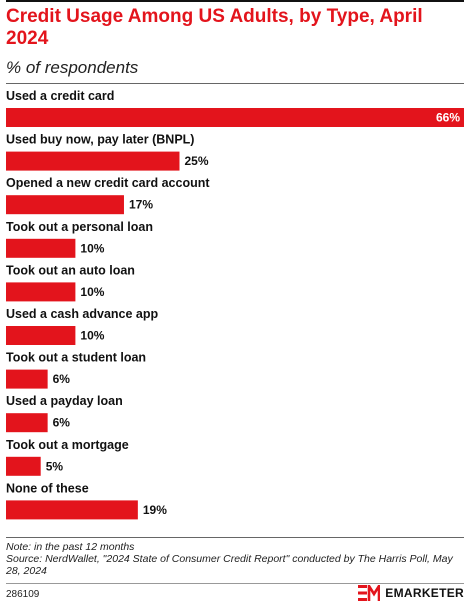 Image resolution: width=470 pixels, height=607 pixels. I want to click on top-rule, so click(235, 1).